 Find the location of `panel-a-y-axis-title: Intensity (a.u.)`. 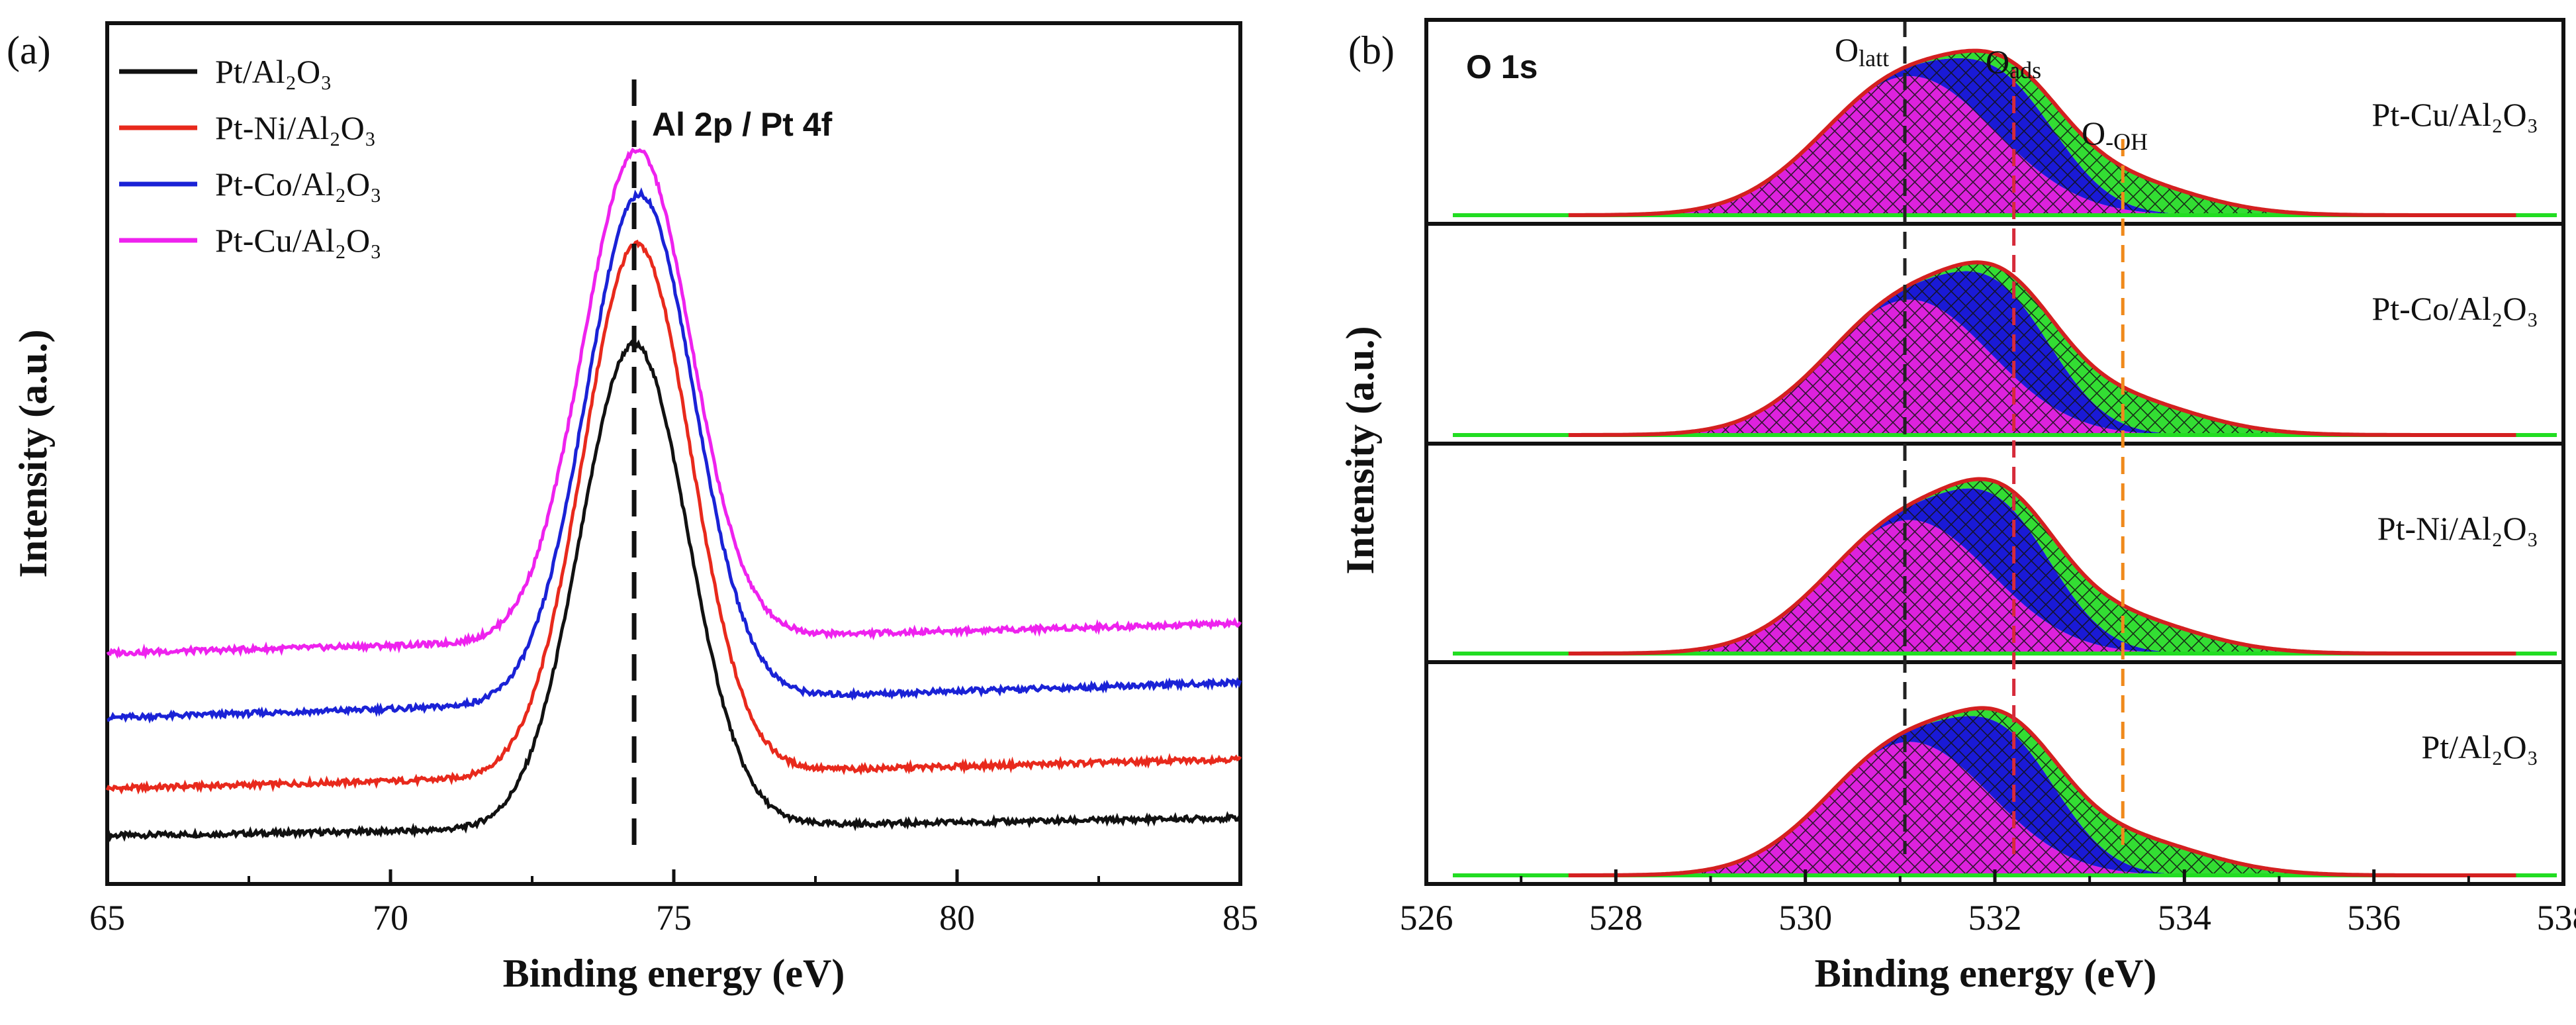

panel-a-y-axis-title: Intensity (a.u.) is located at coordinates (33, 453).